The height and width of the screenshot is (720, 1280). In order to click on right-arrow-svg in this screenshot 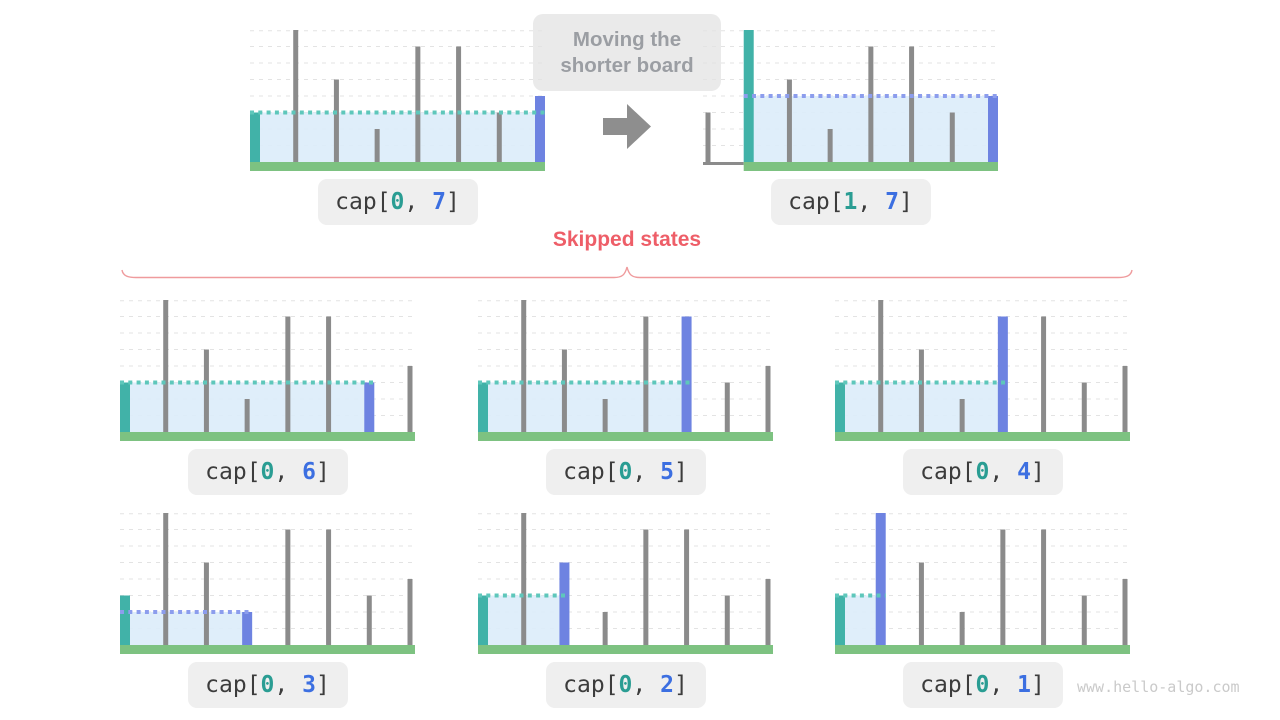, I will do `click(627, 126)`.